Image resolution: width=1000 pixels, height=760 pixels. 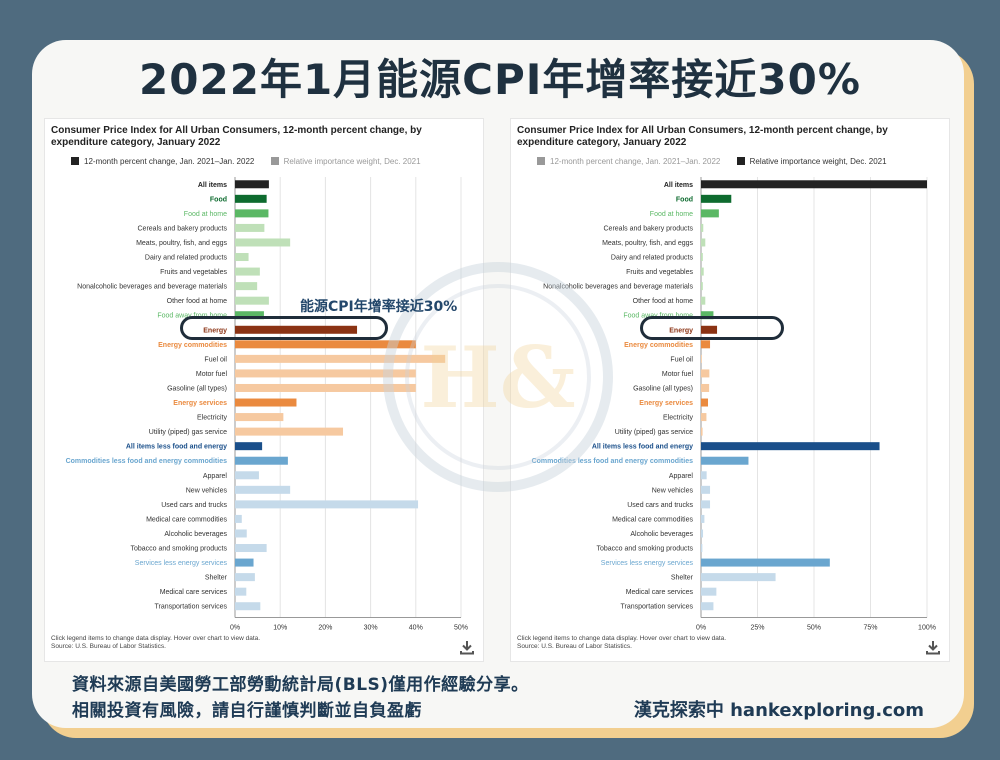 I want to click on category-label: Dairy and related products, so click(x=186, y=258).